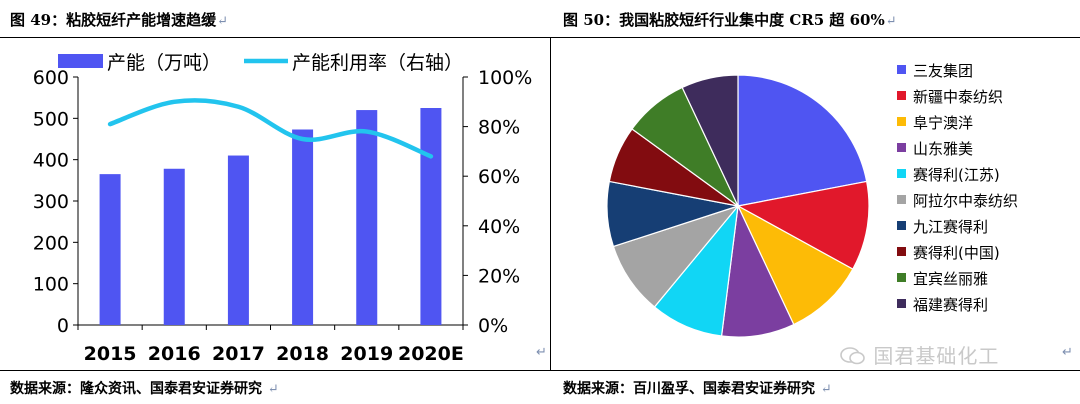 The height and width of the screenshot is (404, 1080). What do you see at coordinates (730, 20) in the screenshot?
I see `right-figure-title: 图 50：我国粘胶短纤行业集中度 CR5 超 60%↵` at bounding box center [730, 20].